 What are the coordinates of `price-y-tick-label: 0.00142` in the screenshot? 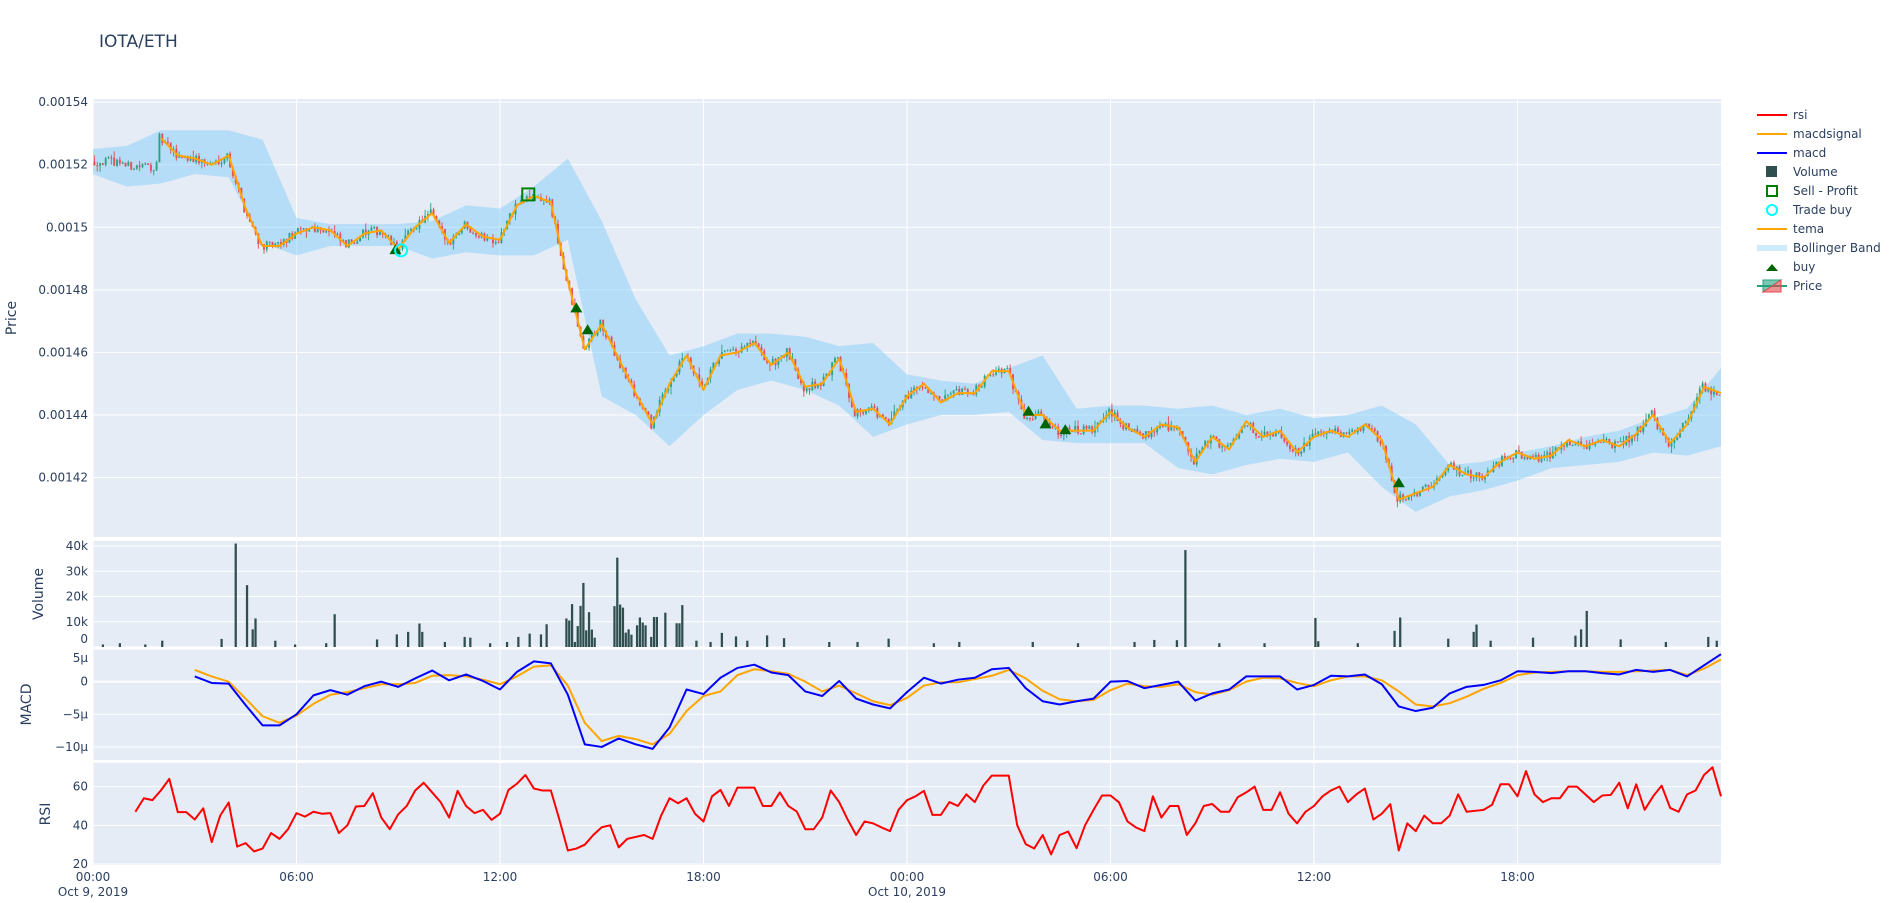 It's located at (63, 478).